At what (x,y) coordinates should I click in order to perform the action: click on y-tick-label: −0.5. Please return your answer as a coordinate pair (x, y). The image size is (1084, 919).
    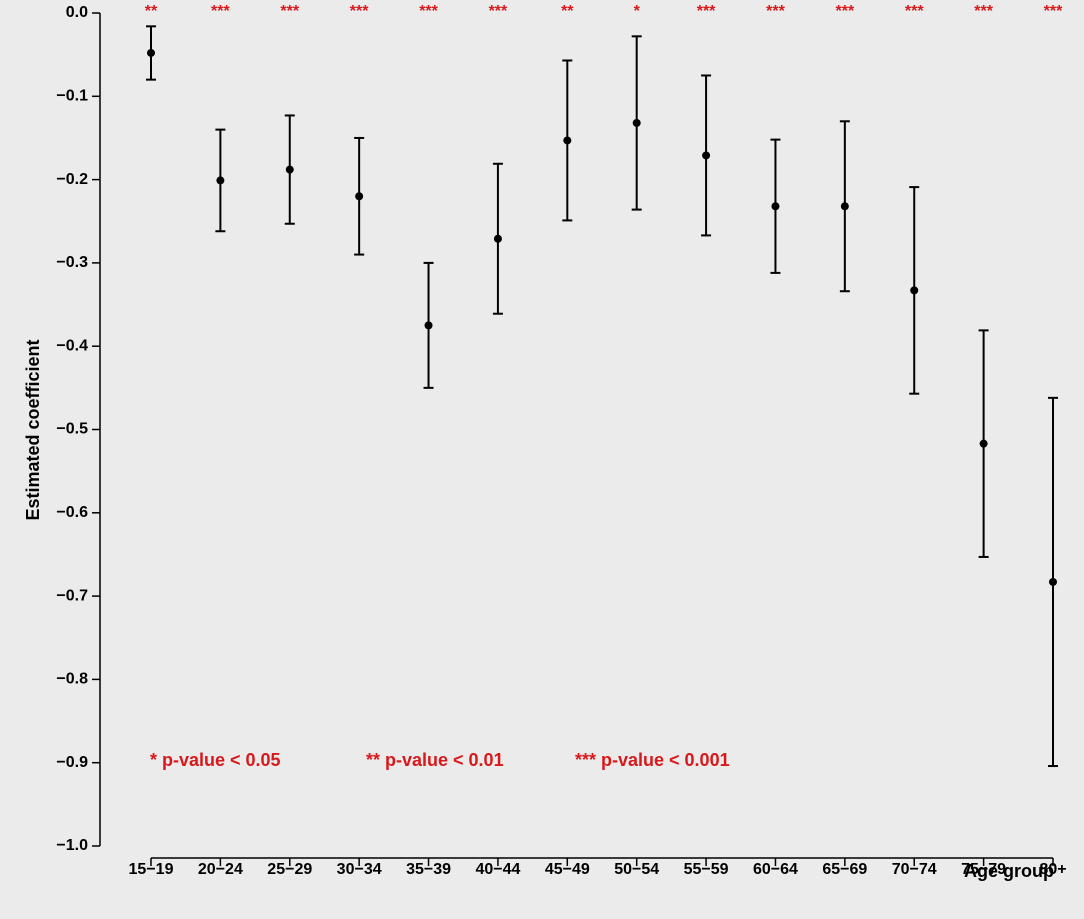
    Looking at the image, I should click on (72, 429).